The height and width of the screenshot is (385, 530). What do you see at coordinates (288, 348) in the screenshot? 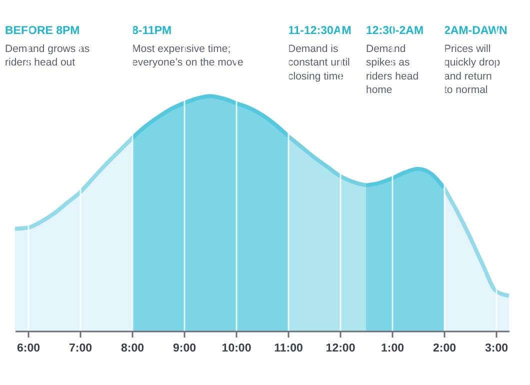
I see `x-tick-label: 11:00` at bounding box center [288, 348].